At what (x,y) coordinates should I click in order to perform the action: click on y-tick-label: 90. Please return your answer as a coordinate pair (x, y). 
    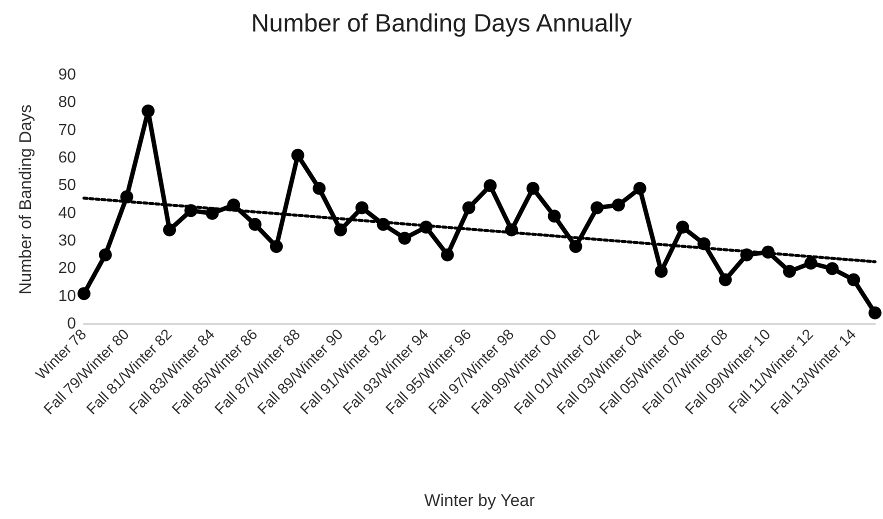
    Looking at the image, I should click on (67, 75).